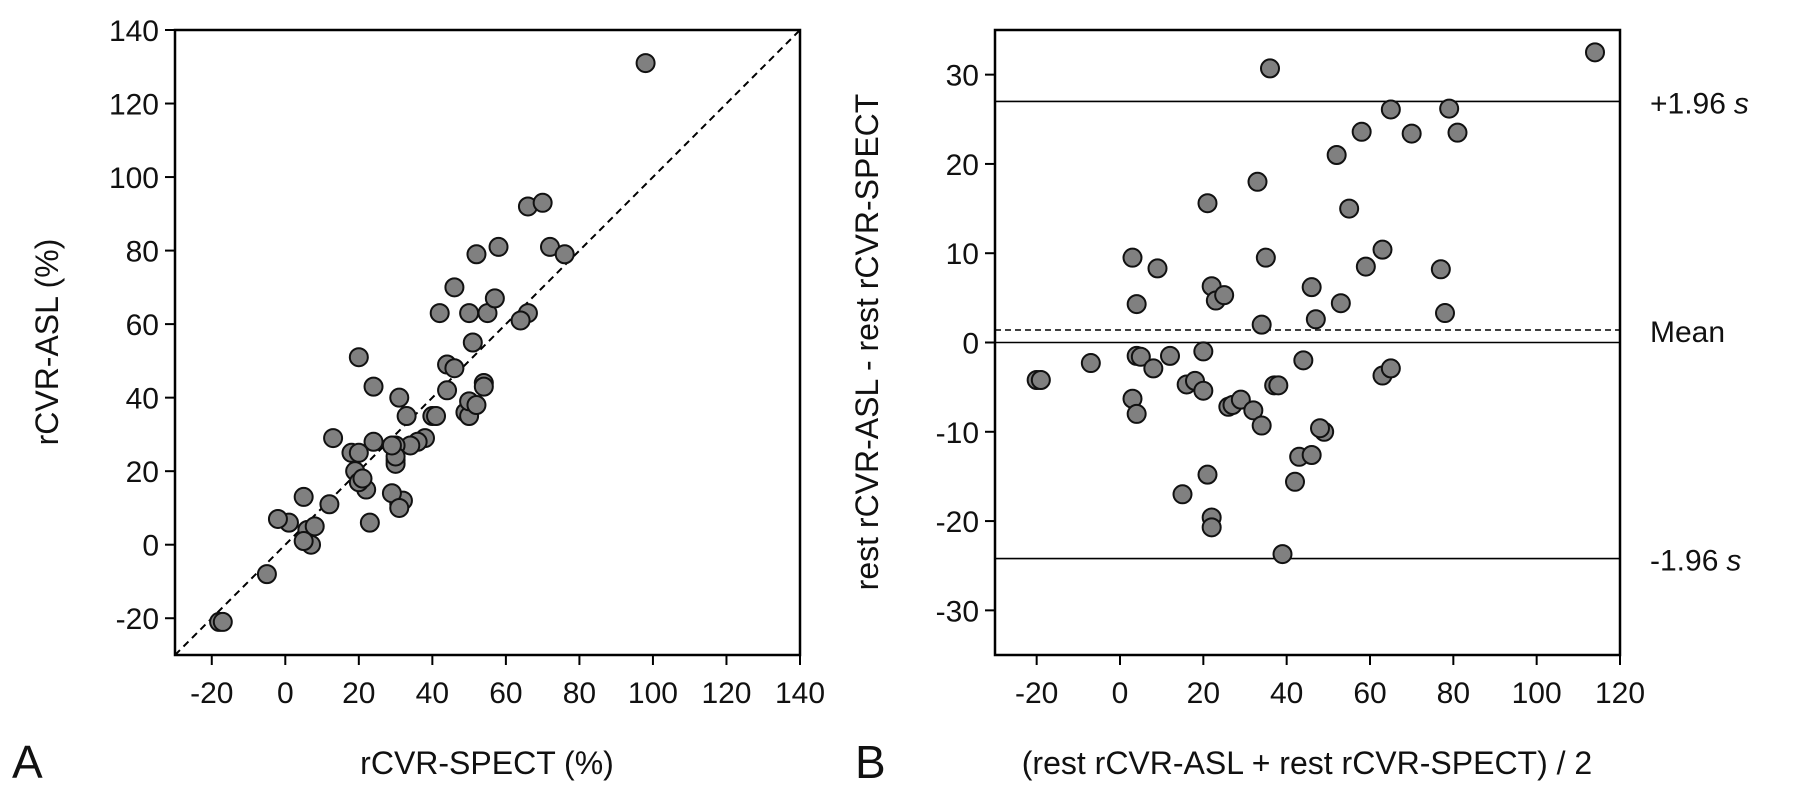 The height and width of the screenshot is (795, 1800). What do you see at coordinates (142, 472) in the screenshot?
I see `y-tick-label-a: 20` at bounding box center [142, 472].